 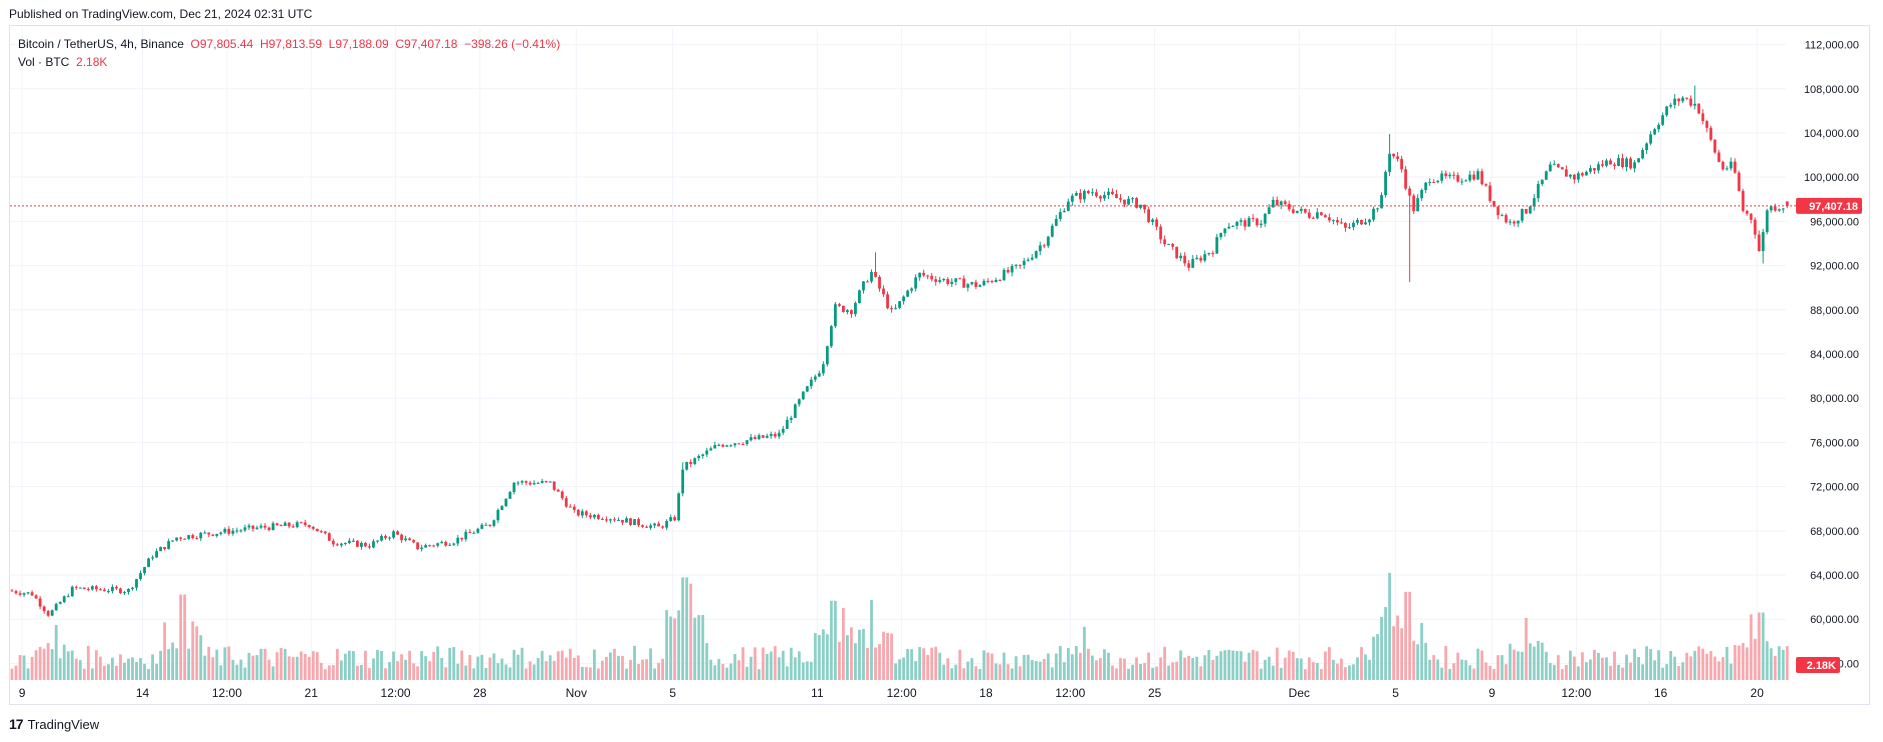 What do you see at coordinates (358, 44) in the screenshot?
I see `low-value: L97,188.09` at bounding box center [358, 44].